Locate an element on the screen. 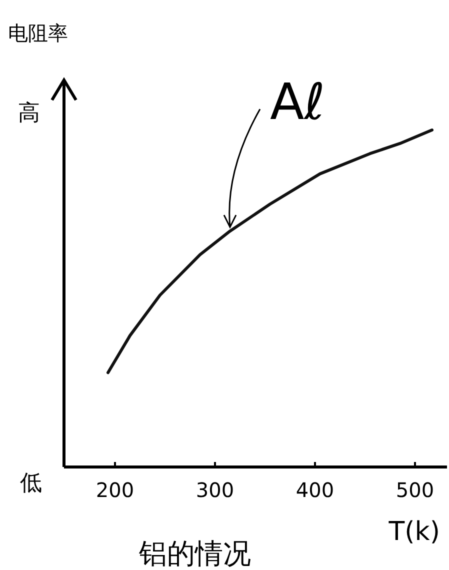 This screenshot has height=570, width=449. x-tick-label: 400 is located at coordinates (315, 490).